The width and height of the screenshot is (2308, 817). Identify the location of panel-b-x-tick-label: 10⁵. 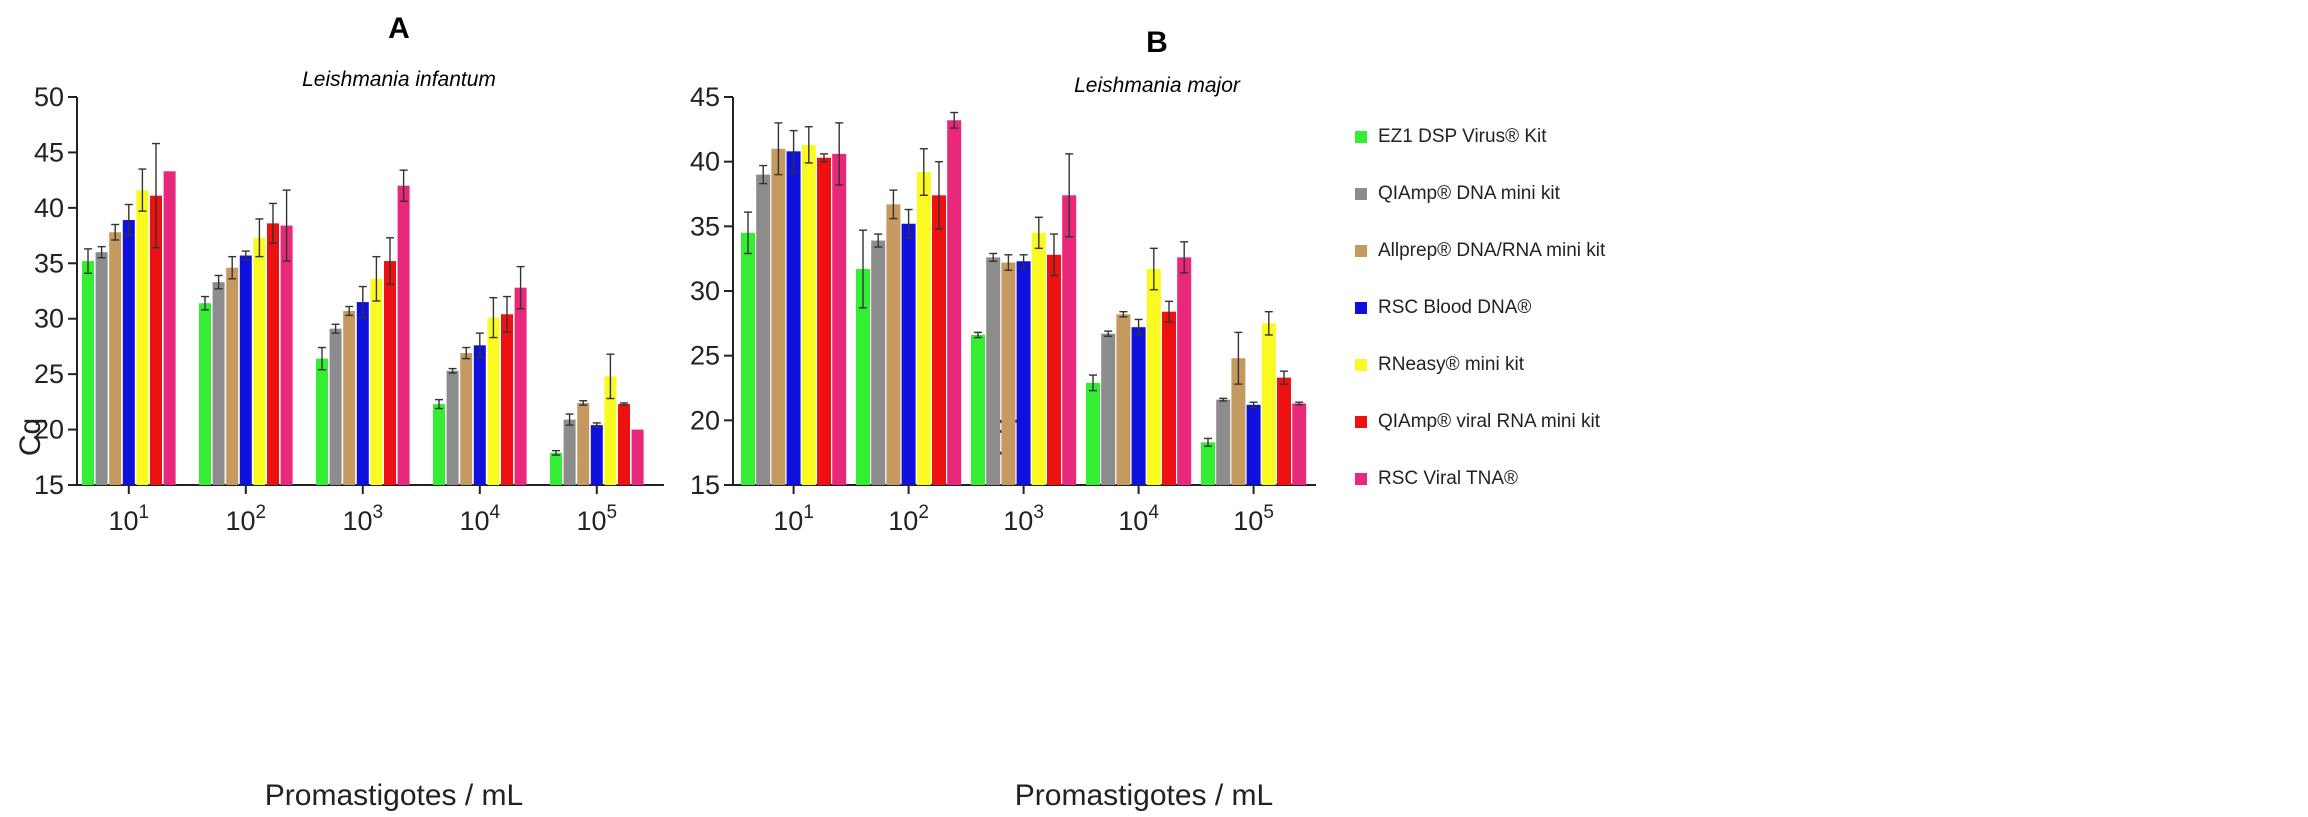
(1253, 519).